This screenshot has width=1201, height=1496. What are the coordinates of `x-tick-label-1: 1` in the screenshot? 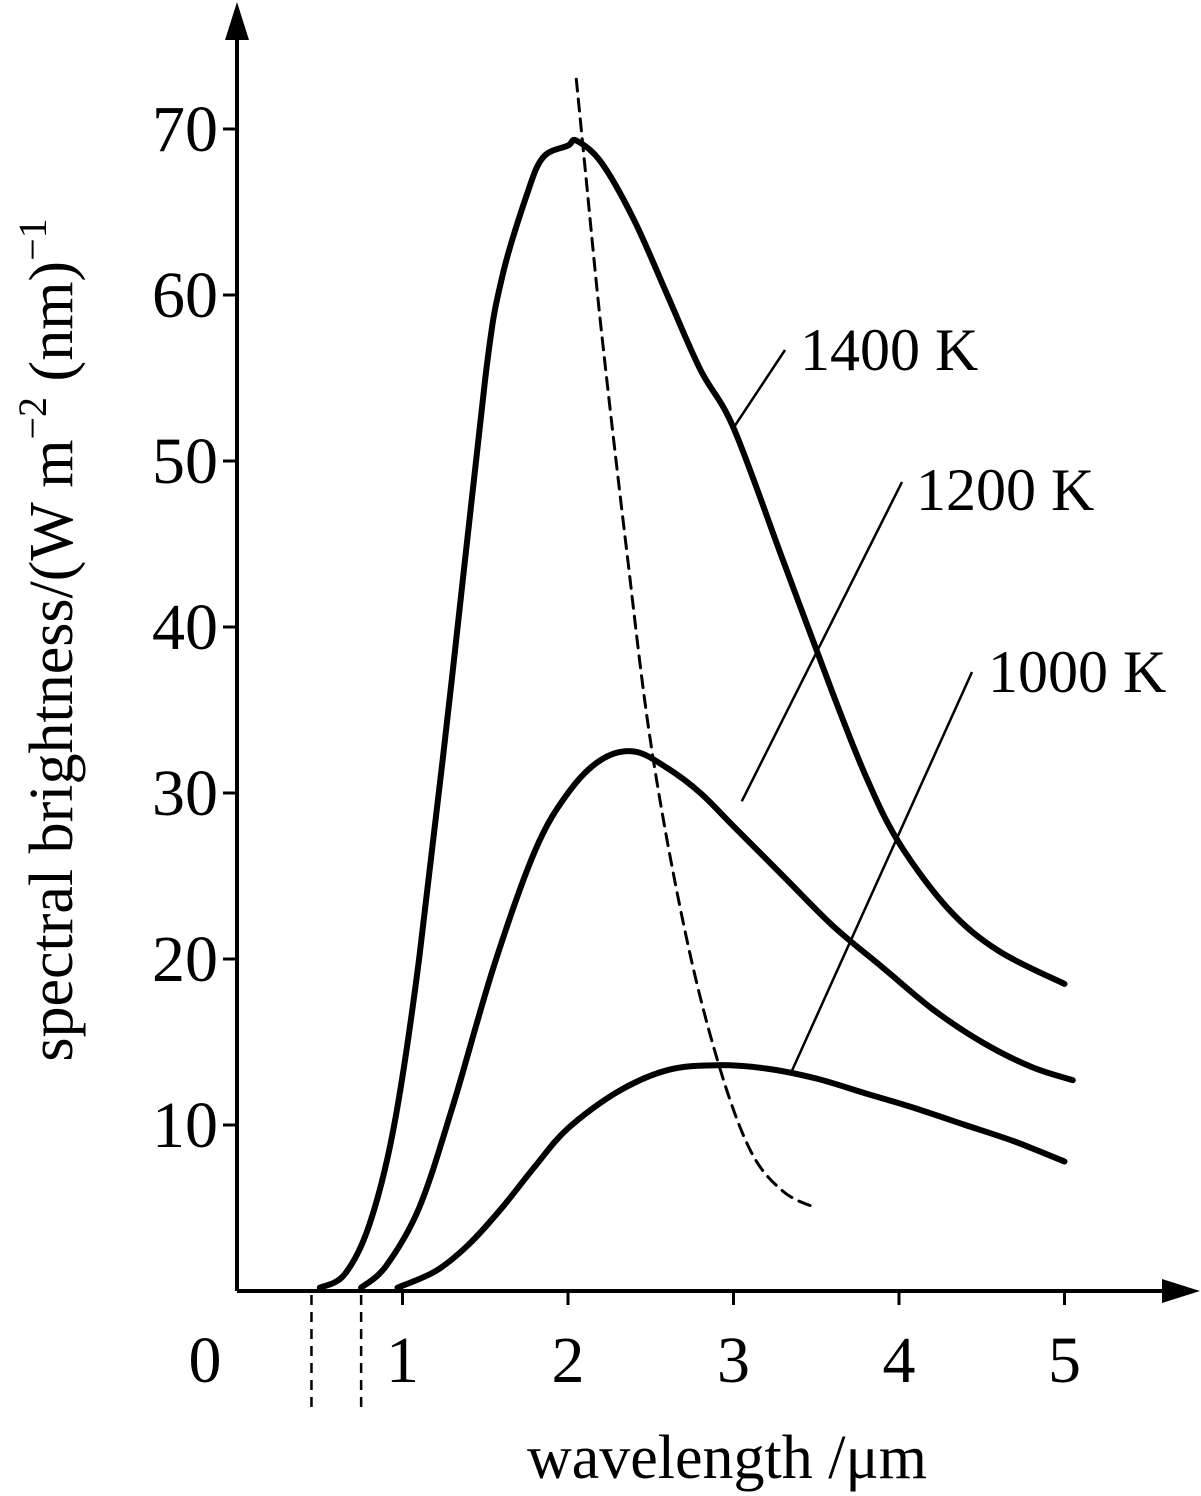 It's located at (402, 1360).